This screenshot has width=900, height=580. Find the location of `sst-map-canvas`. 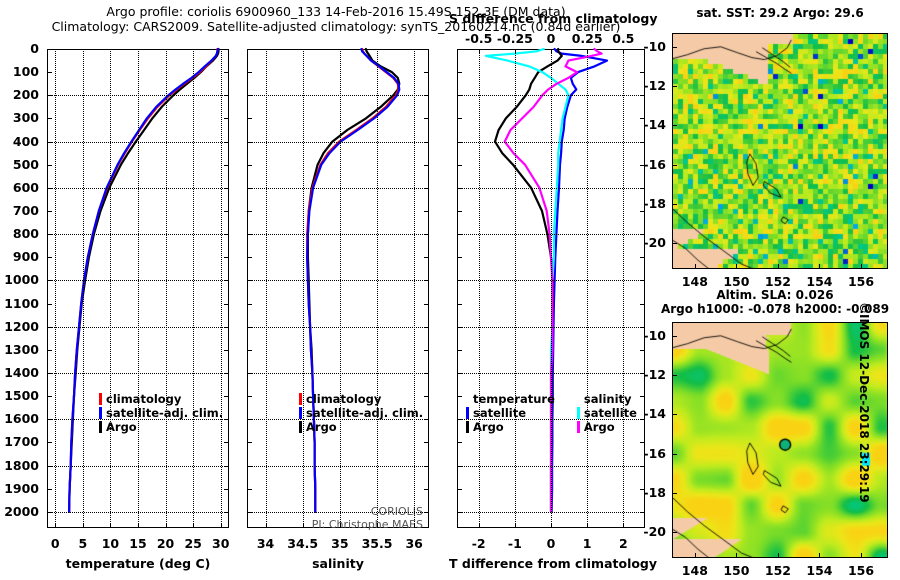

sst-map-canvas is located at coordinates (780, 151).